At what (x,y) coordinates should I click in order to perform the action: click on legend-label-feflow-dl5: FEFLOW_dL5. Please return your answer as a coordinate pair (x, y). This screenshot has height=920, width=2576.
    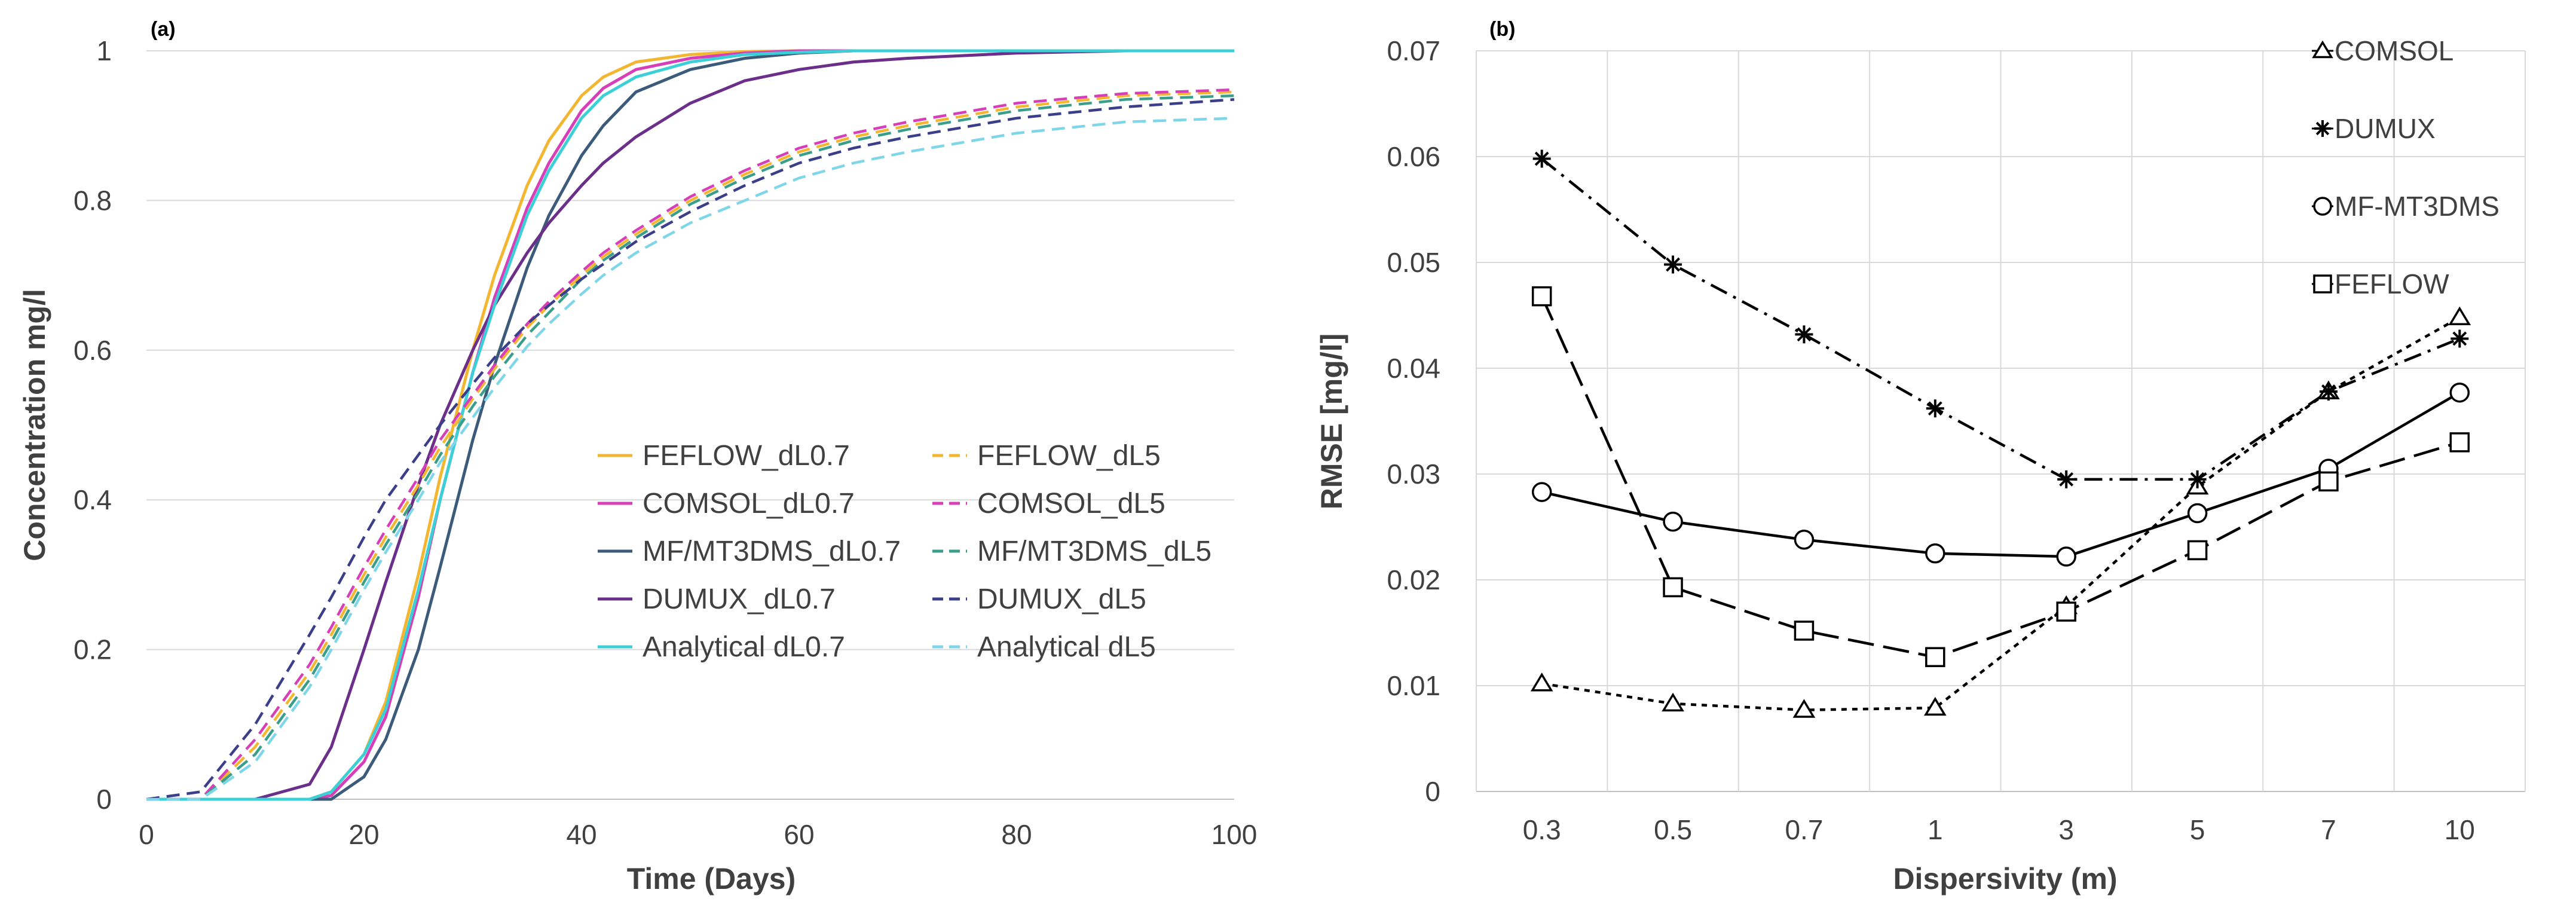
    Looking at the image, I should click on (1069, 456).